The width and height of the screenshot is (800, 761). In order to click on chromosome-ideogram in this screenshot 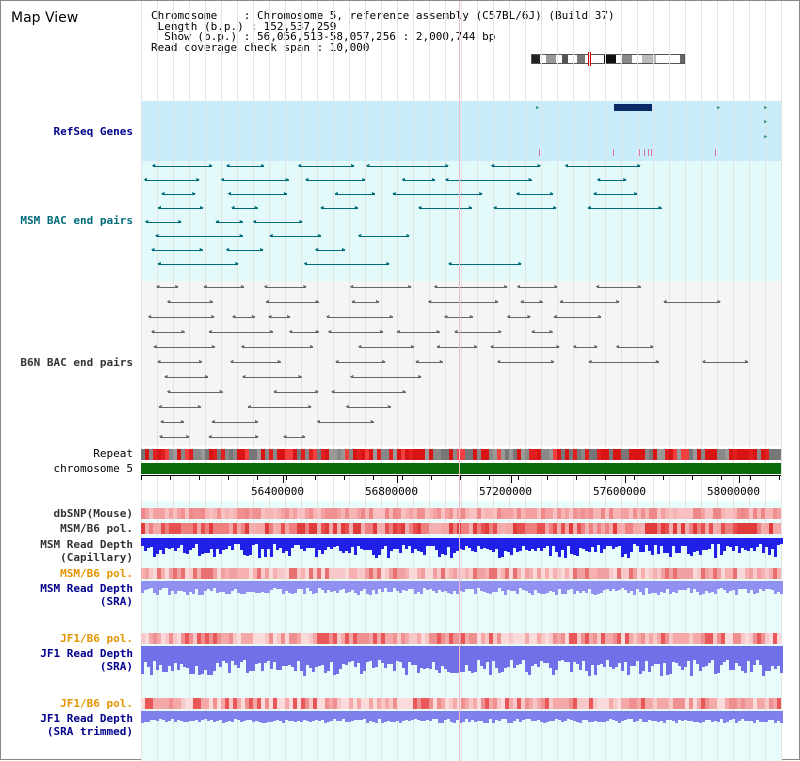, I will do `click(608, 59)`.